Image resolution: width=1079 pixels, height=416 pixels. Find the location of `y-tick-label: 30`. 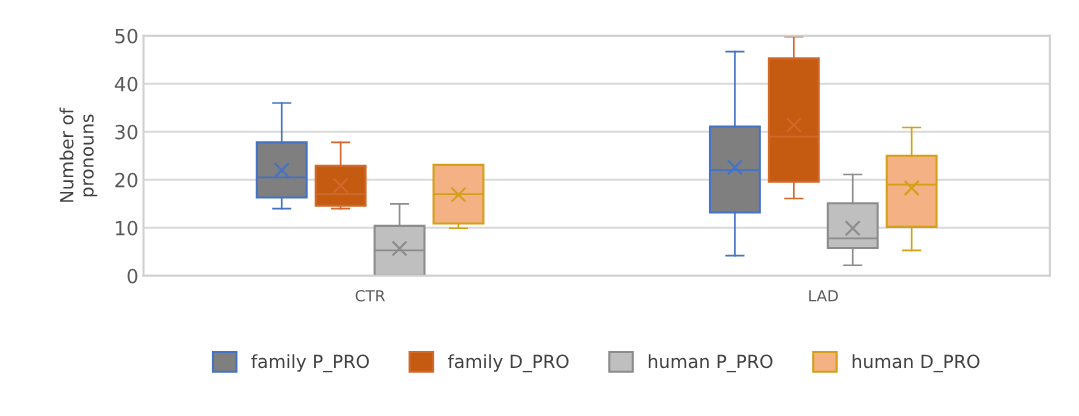

y-tick-label: 30 is located at coordinates (126, 132).